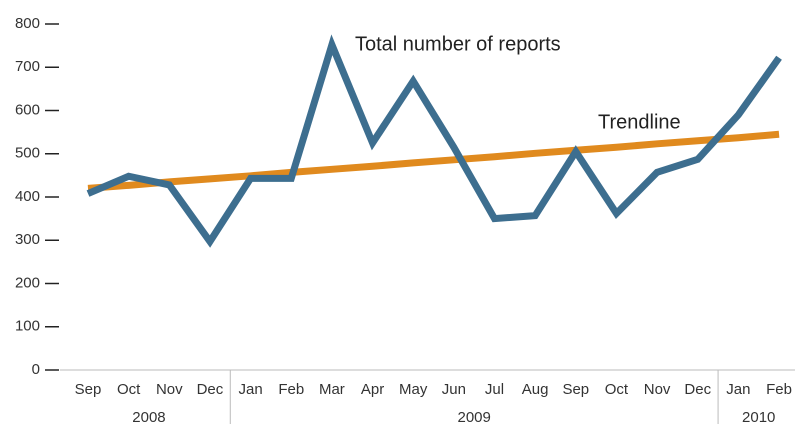 This screenshot has height=426, width=795. I want to click on y-tick-label: 300, so click(27, 239).